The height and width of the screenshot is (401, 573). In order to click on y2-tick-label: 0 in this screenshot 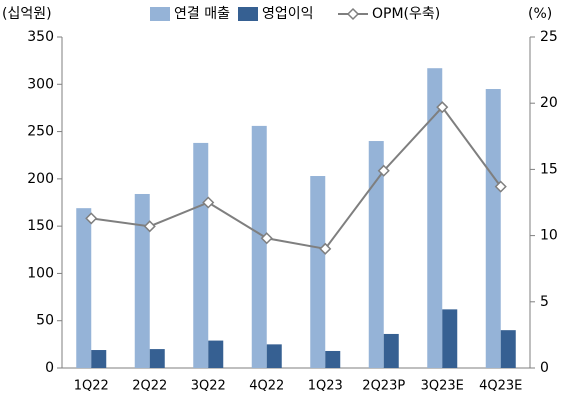, I will do `click(544, 368)`.